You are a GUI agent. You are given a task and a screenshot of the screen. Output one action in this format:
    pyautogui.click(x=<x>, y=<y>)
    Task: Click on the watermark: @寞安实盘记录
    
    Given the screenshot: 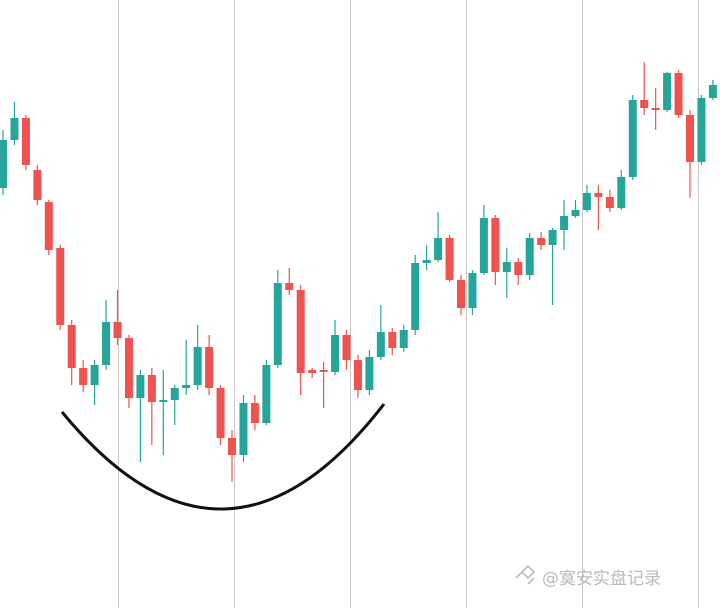 What is the action you would take?
    pyautogui.click(x=601, y=579)
    